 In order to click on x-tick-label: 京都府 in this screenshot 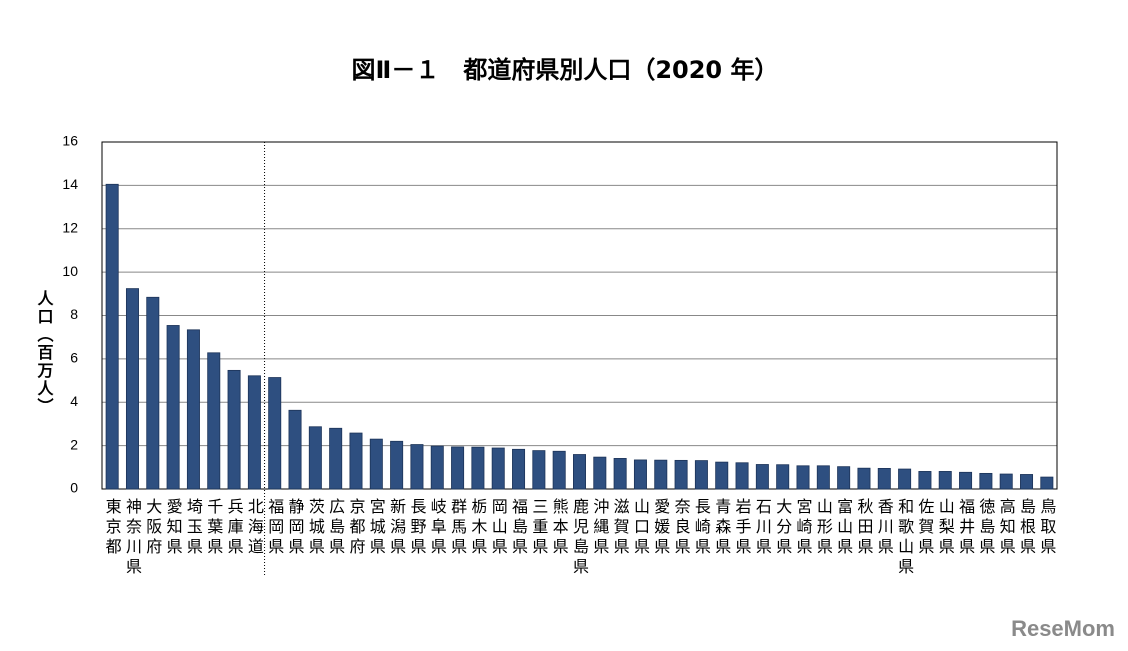, I will do `click(355, 528)`.